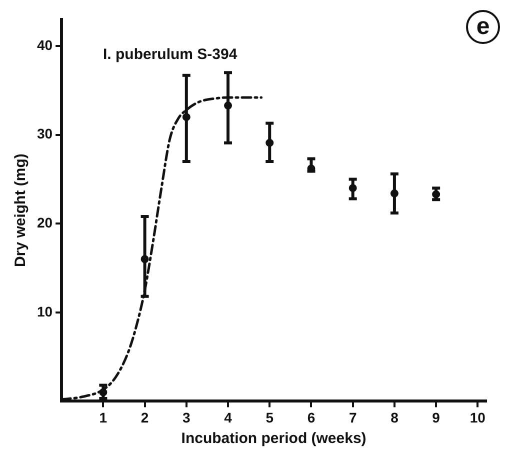 This screenshot has height=455, width=515. Describe the element at coordinates (270, 417) in the screenshot. I see `x-tick-label: 5` at that location.